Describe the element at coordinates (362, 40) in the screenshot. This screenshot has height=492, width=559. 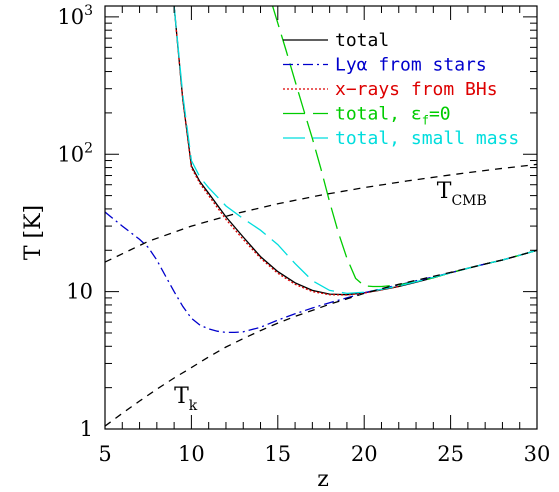
I see `legend-label: total` at that location.